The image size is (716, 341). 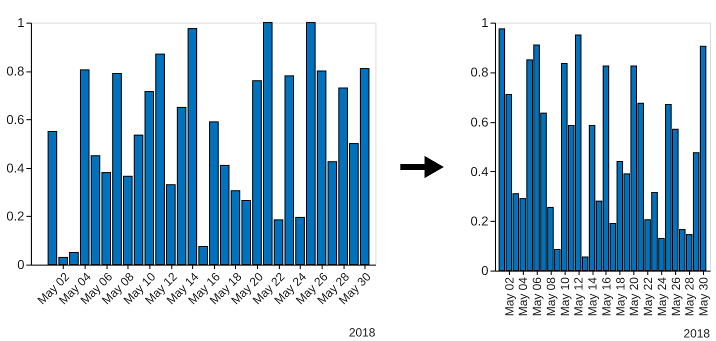 What do you see at coordinates (675, 296) in the screenshot?
I see `x-tick-label: May 26` at bounding box center [675, 296].